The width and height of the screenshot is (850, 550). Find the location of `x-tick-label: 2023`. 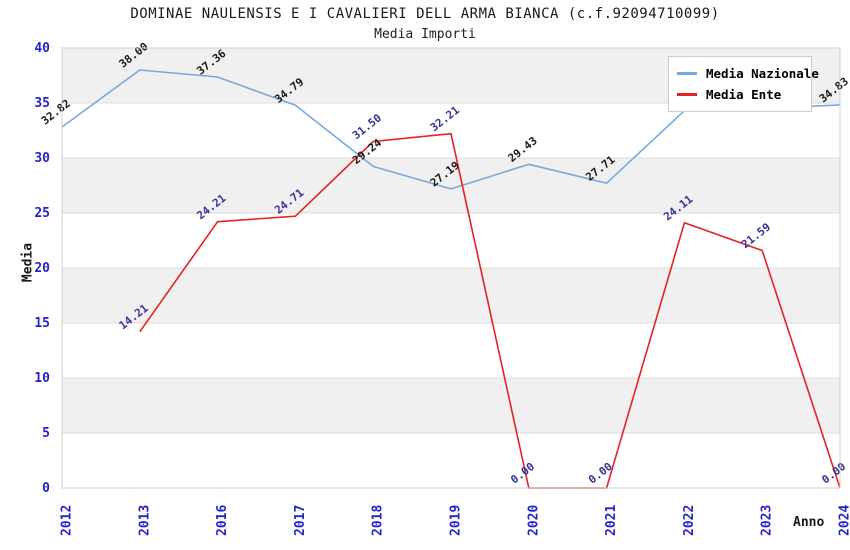

x-tick-label: 2023 is located at coordinates (767, 520).